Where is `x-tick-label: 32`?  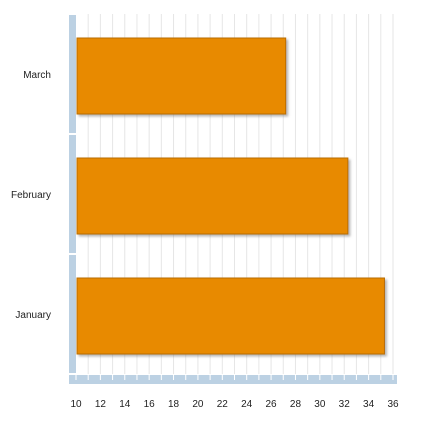 x-tick-label: 32 is located at coordinates (345, 404).